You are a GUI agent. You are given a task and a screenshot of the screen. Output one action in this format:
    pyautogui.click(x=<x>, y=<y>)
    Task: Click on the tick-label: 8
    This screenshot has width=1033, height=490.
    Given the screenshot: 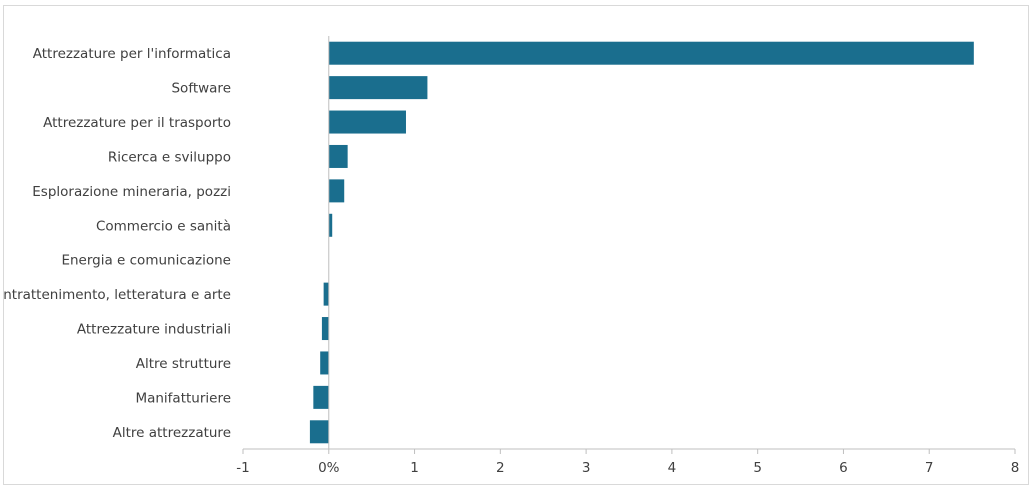 What is the action you would take?
    pyautogui.click(x=1015, y=468)
    